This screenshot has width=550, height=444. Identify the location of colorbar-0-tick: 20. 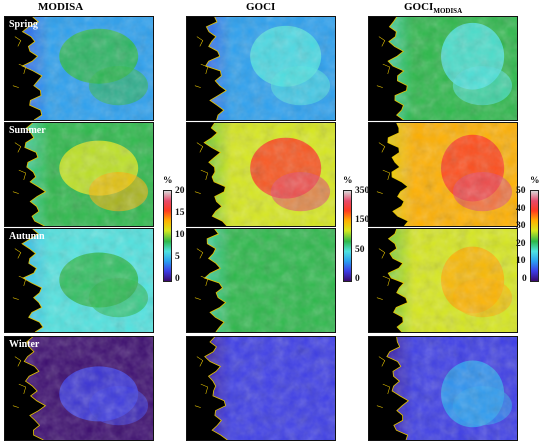
(180, 191).